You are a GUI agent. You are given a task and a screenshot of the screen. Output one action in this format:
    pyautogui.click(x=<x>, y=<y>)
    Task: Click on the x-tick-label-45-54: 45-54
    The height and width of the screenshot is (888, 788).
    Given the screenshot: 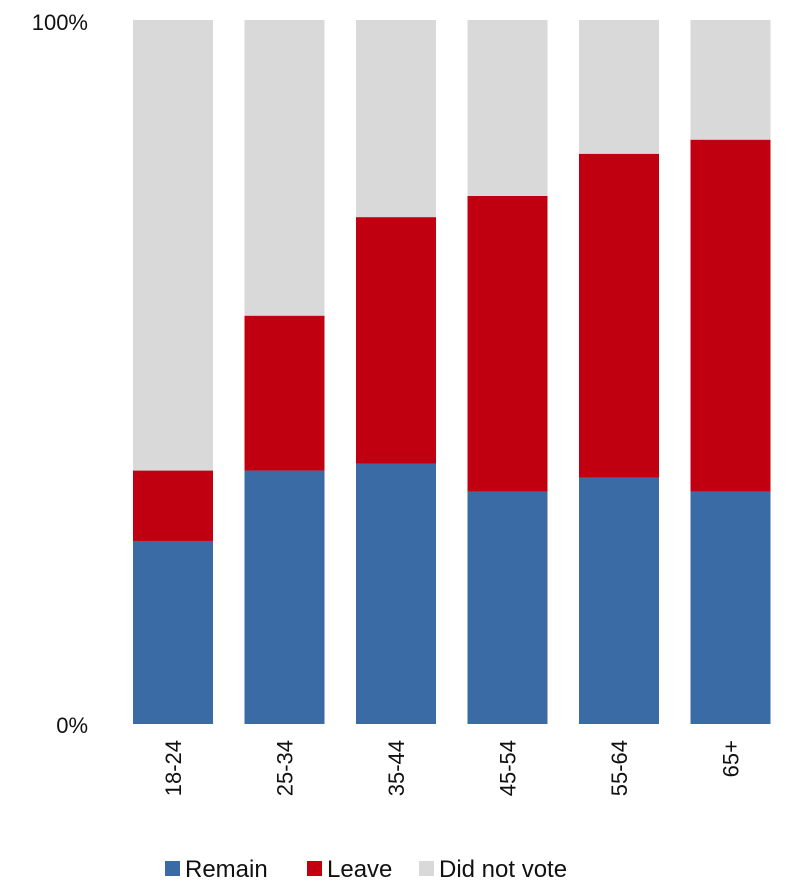 What is the action you would take?
    pyautogui.click(x=508, y=768)
    